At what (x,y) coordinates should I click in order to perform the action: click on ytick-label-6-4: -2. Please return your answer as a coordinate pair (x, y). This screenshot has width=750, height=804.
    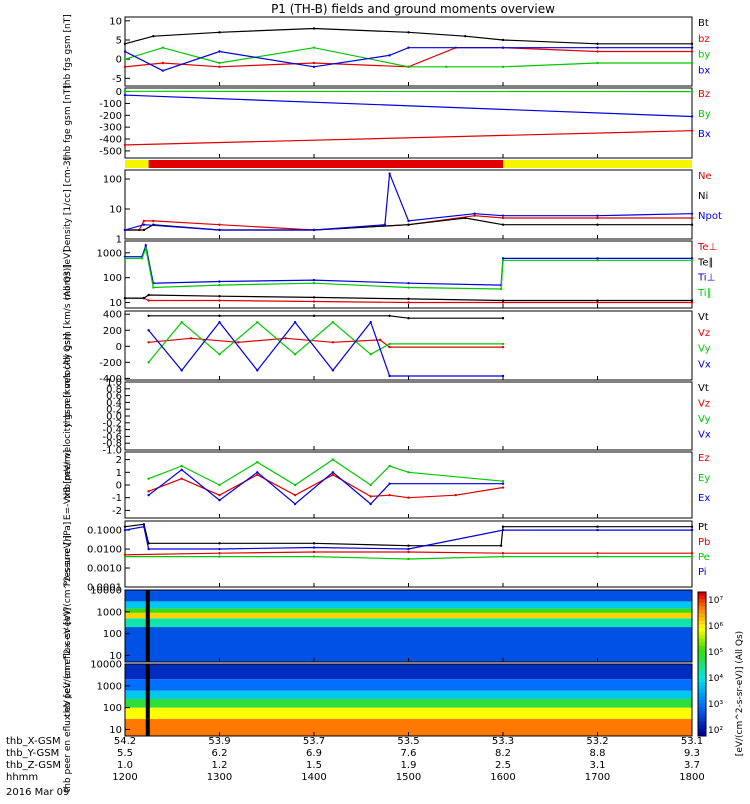
    Looking at the image, I should click on (117, 511).